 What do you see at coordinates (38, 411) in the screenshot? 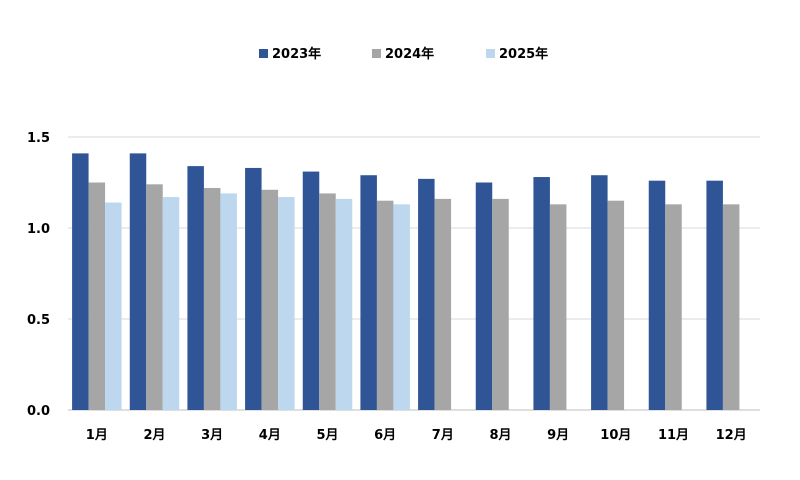
I see `y-tick-label: 0.0` at bounding box center [38, 411].